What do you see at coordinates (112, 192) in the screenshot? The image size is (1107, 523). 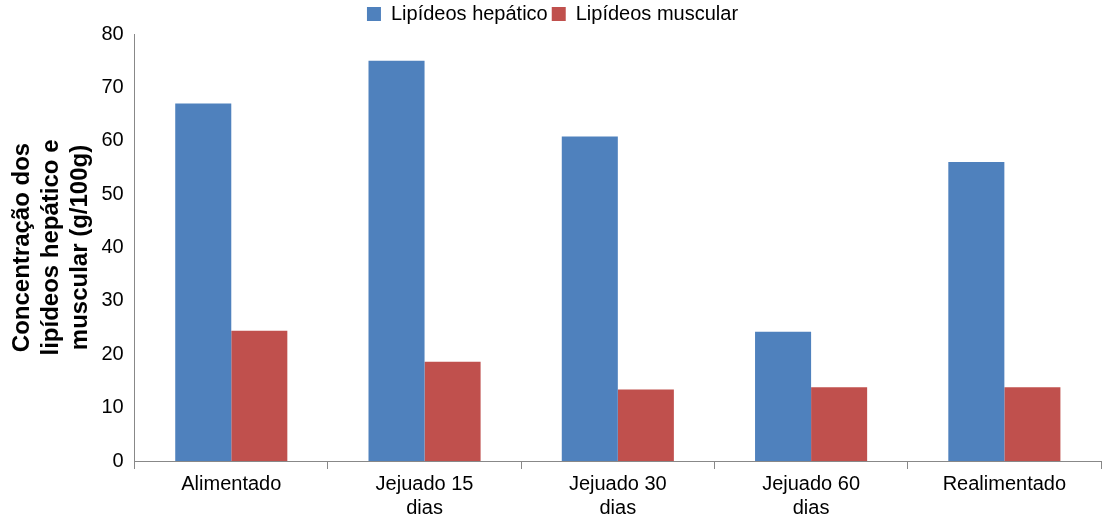 I see `y-tick-label: 50` at bounding box center [112, 192].